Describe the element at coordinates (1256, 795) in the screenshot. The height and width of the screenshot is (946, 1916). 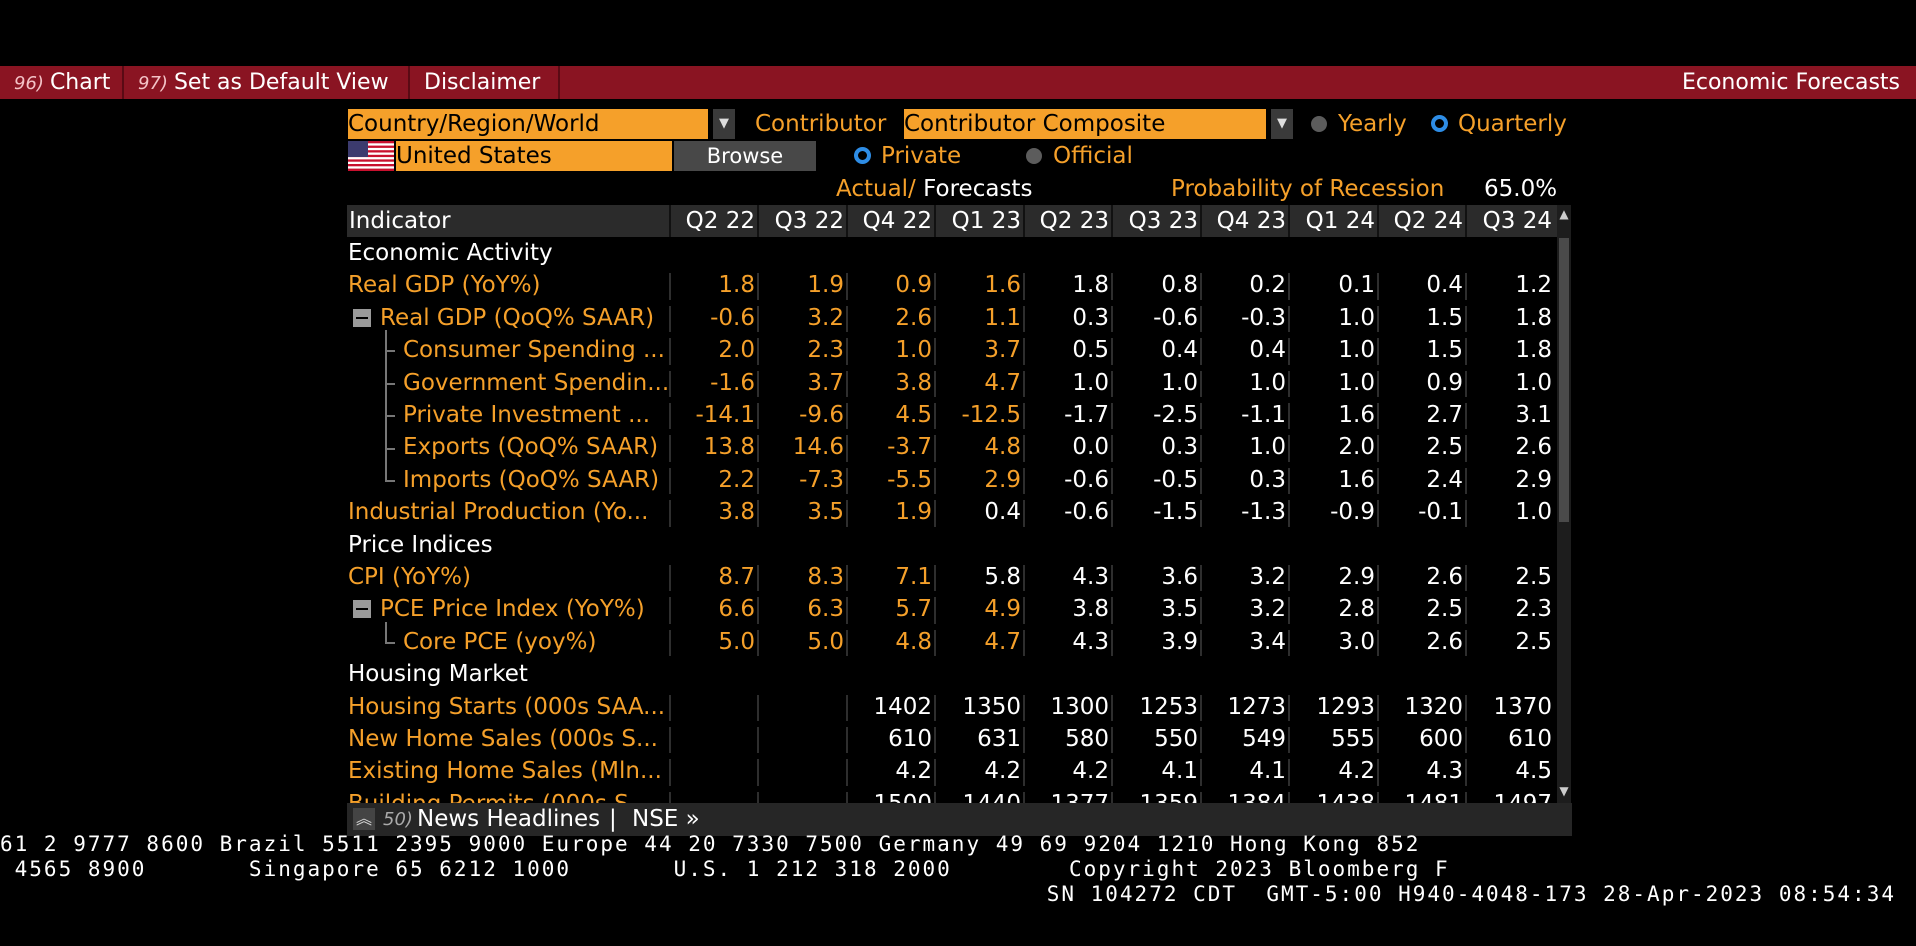
I see `forecast-value-cell: 1384` at that location.